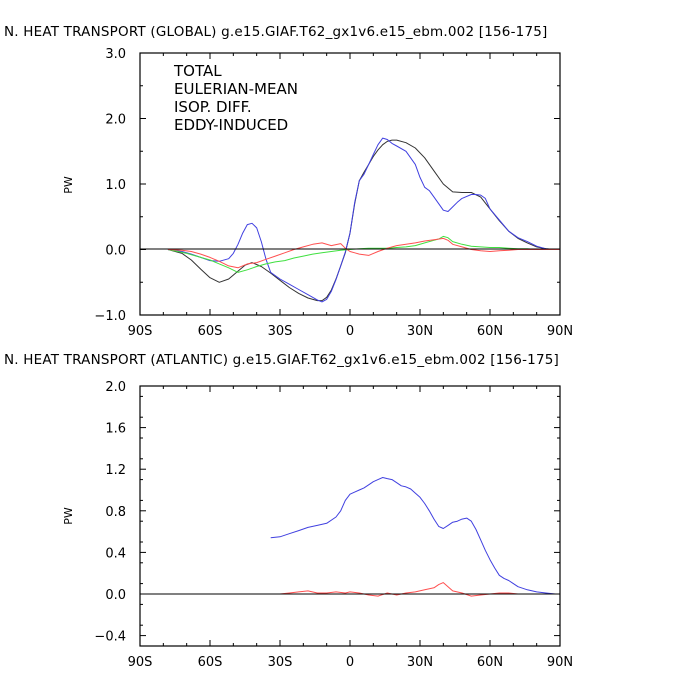 The width and height of the screenshot is (700, 700). I want to click on legend-eulerian-mean: EULERIAN-MEAN, so click(236, 89).